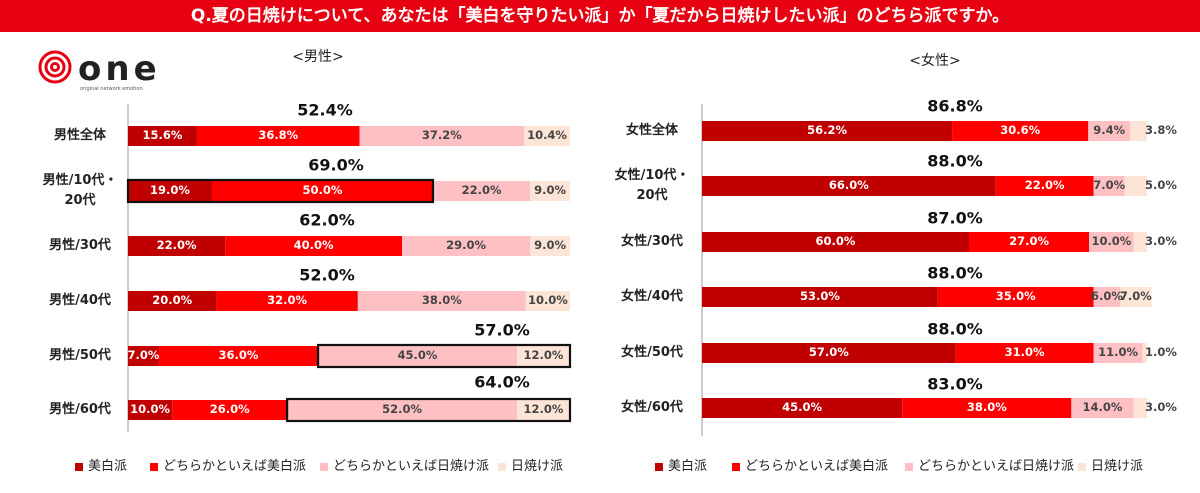 This screenshot has height=493, width=1200. What do you see at coordinates (325, 110) in the screenshot?
I see `total-annotation: 52.4%` at bounding box center [325, 110].